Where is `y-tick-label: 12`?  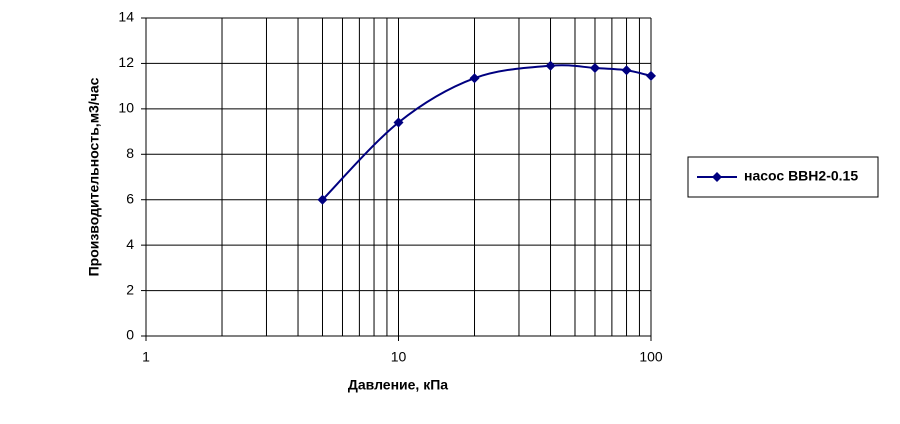
y-tick-label: 12 is located at coordinates (126, 62).